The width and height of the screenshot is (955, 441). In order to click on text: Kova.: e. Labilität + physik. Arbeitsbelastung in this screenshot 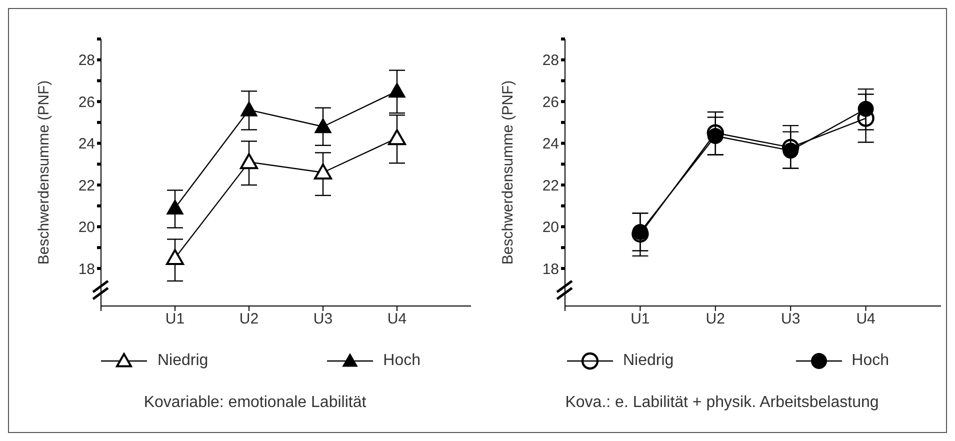, I will do `click(722, 403)`.